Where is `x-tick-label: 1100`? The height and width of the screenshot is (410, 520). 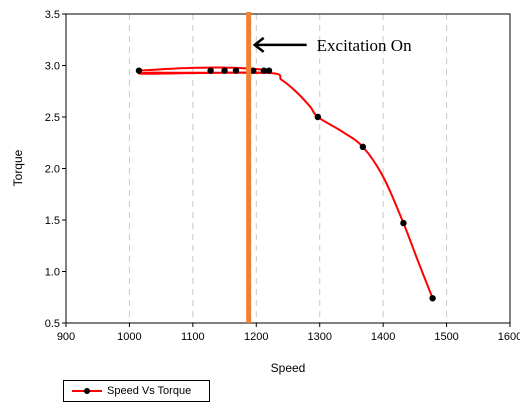
x-tick-label: 1100 is located at coordinates (193, 337).